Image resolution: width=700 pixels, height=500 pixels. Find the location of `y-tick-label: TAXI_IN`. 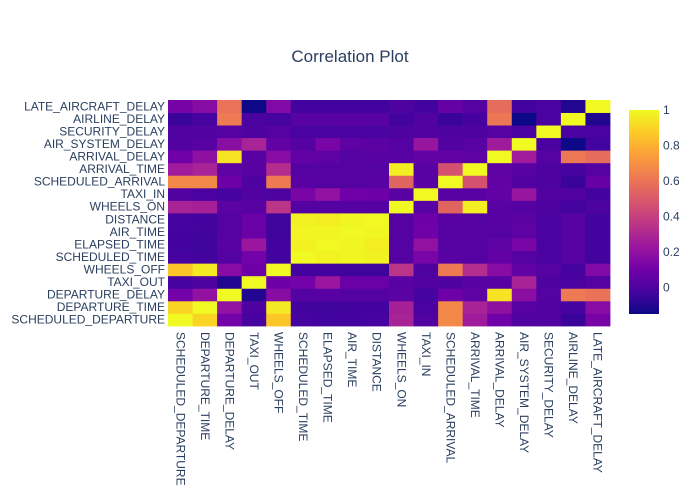

y-tick-label: TAXI_IN is located at coordinates (143, 194).